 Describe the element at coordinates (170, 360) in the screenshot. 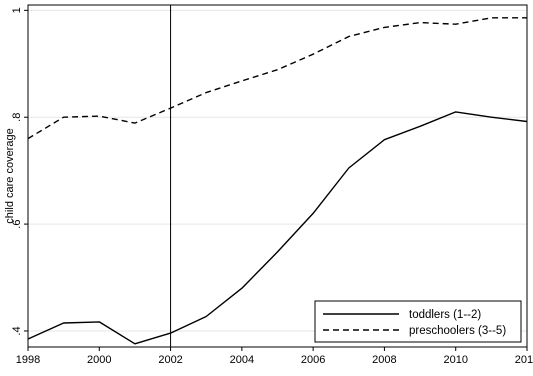

I see `x-tick-label: 2002` at that location.